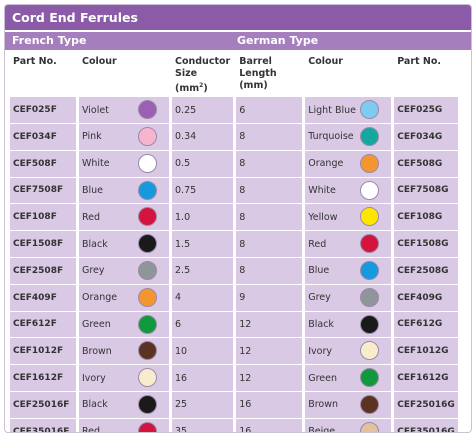 The height and width of the screenshot is (435, 475). Describe the element at coordinates (203, 270) in the screenshot. I see `conductor-size: 2.5` at that location.